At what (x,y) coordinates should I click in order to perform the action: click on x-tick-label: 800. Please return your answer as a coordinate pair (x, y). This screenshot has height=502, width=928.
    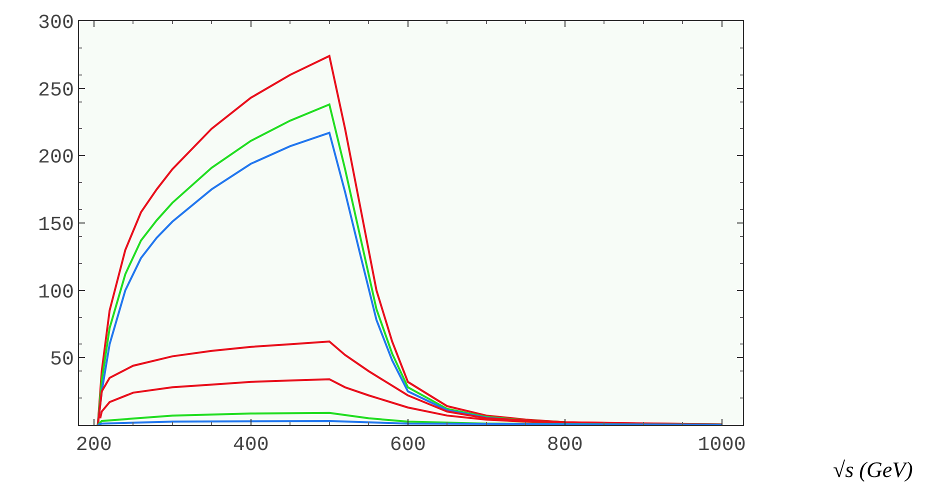
    Looking at the image, I should click on (564, 445).